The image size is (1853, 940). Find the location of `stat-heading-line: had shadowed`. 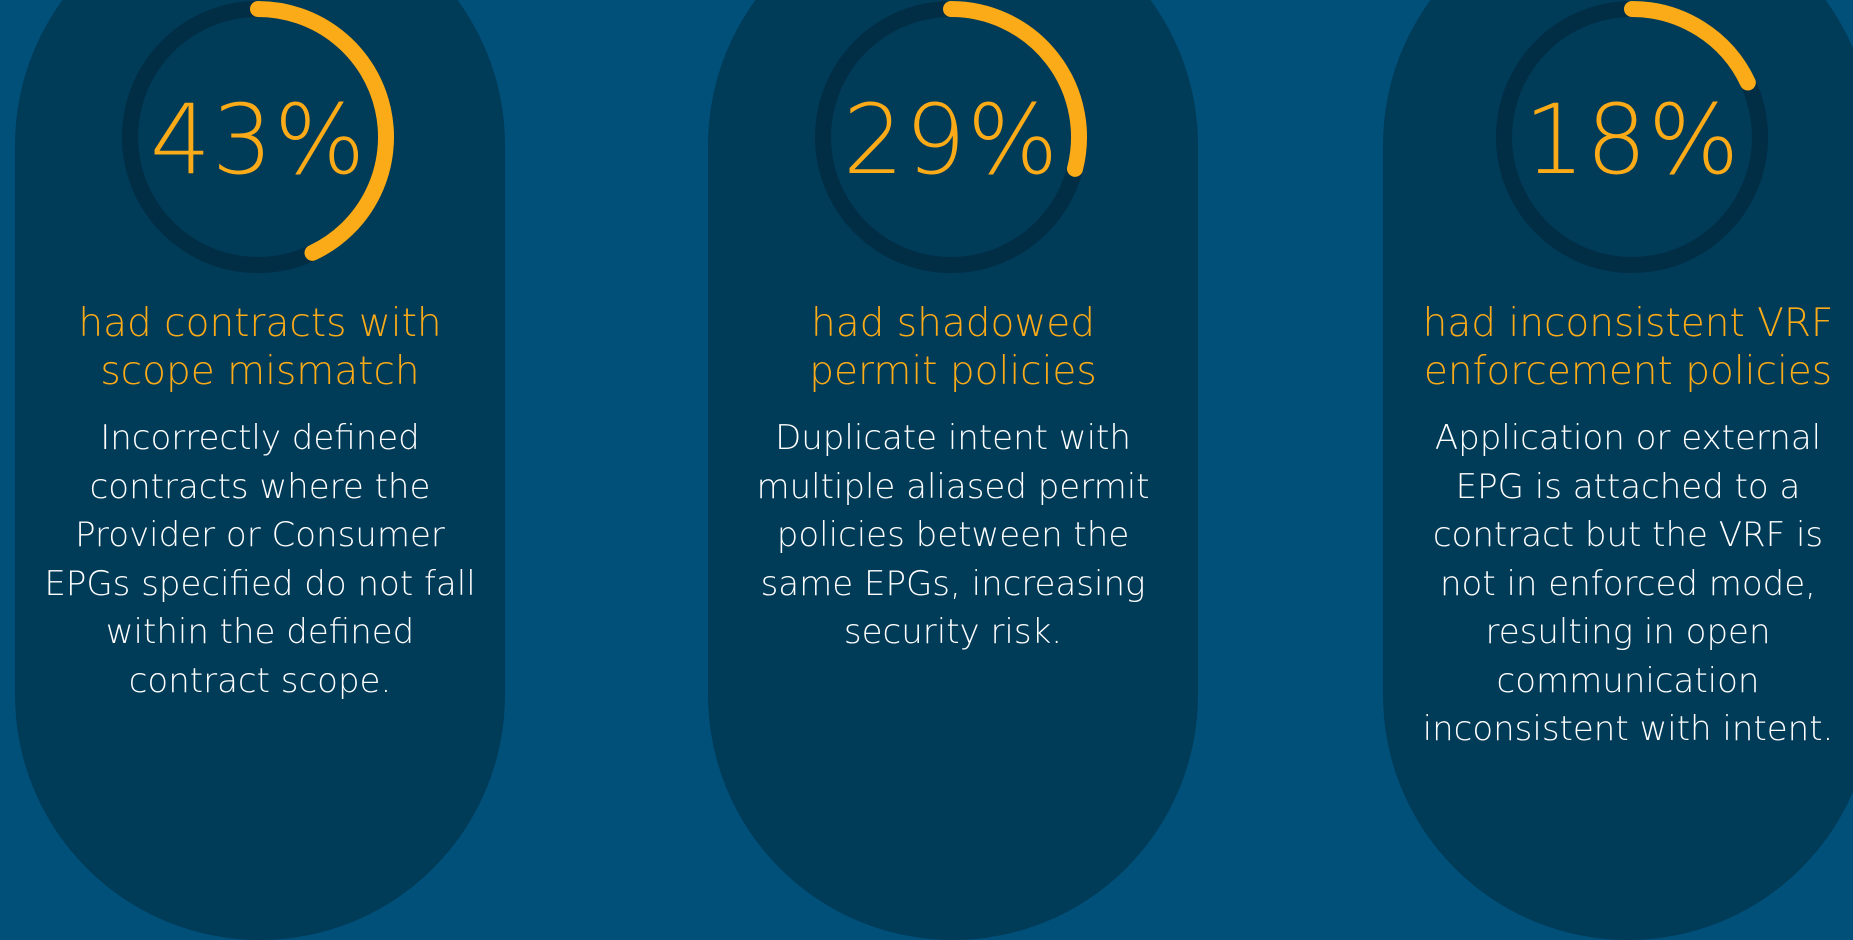

stat-heading-line: had shadowed is located at coordinates (953, 323).